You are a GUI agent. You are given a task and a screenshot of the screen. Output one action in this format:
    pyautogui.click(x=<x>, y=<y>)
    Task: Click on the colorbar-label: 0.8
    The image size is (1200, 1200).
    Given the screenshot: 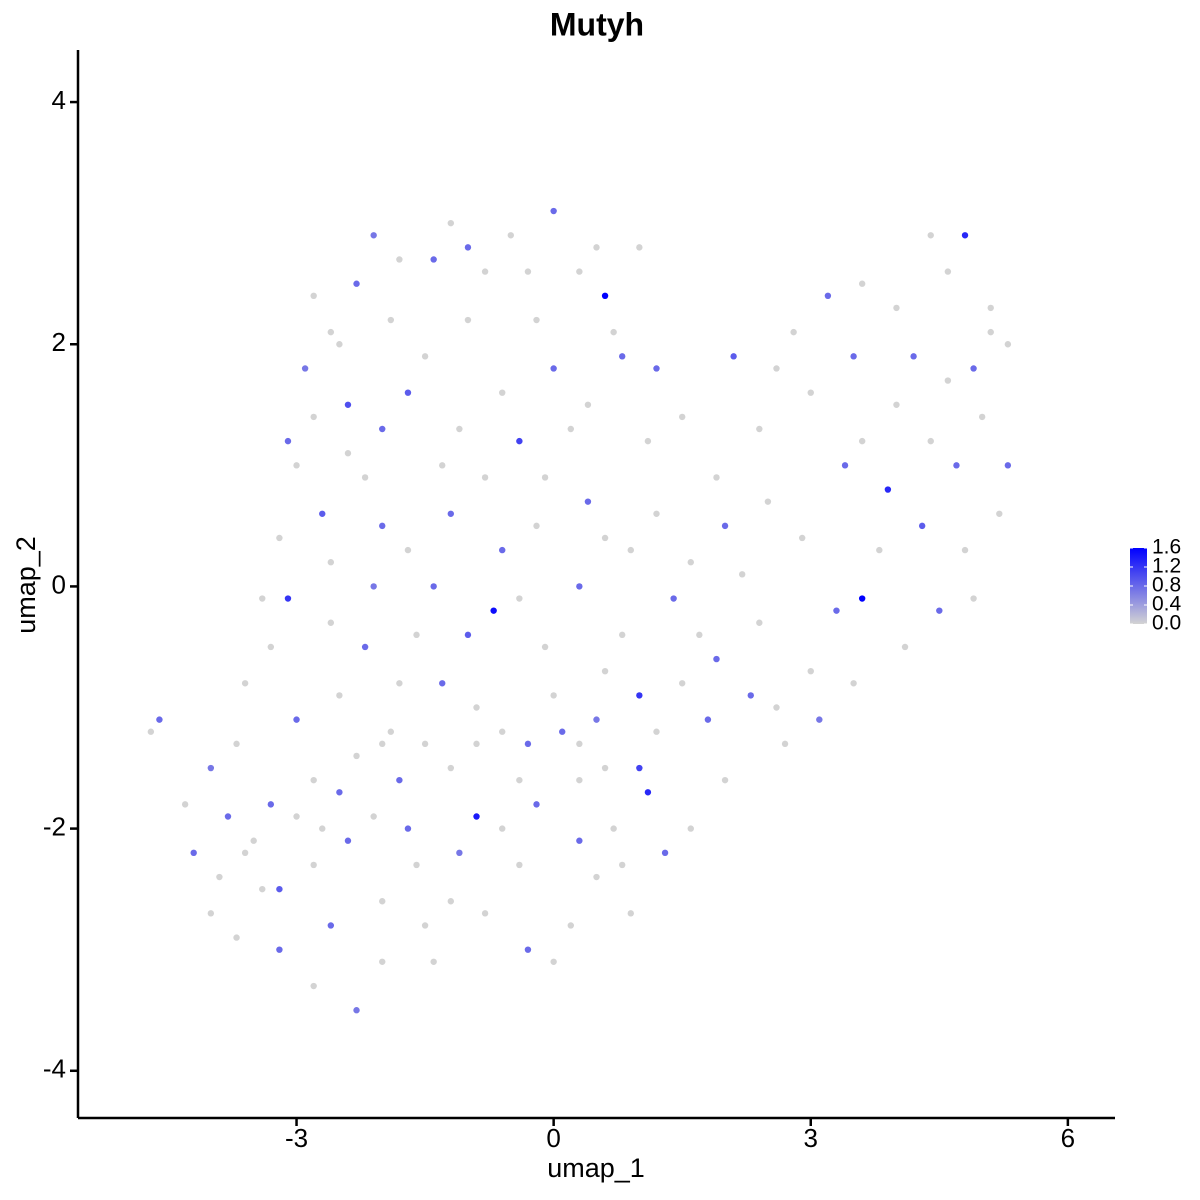 What is the action you would take?
    pyautogui.click(x=1166, y=585)
    